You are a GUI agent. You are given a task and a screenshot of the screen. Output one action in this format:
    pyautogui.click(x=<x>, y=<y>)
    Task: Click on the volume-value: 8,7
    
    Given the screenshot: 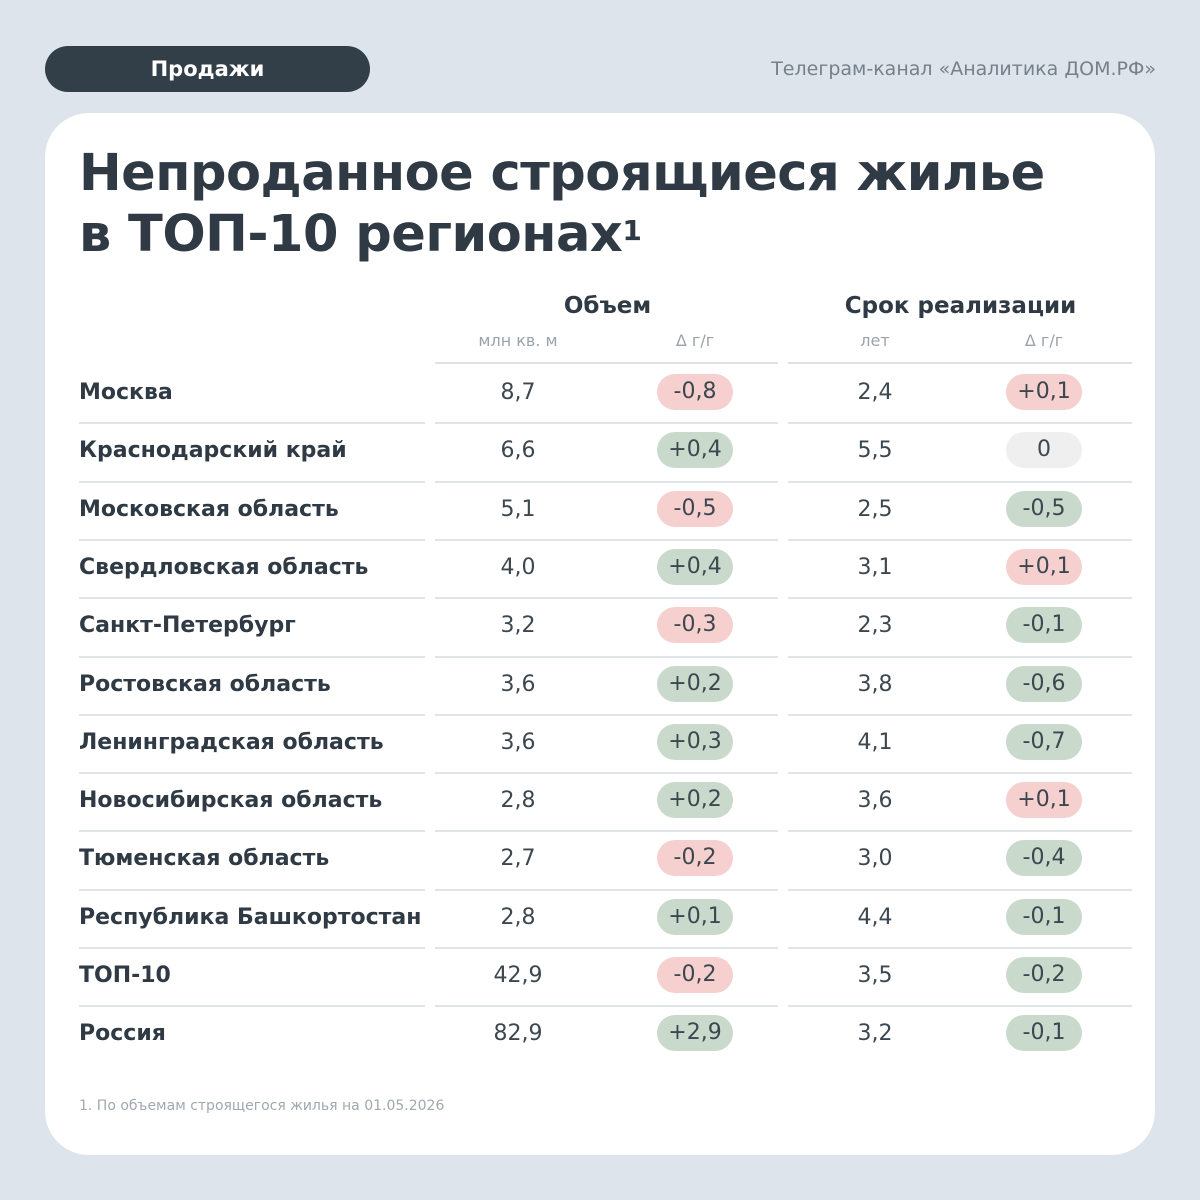 What is the action you would take?
    pyautogui.click(x=518, y=392)
    